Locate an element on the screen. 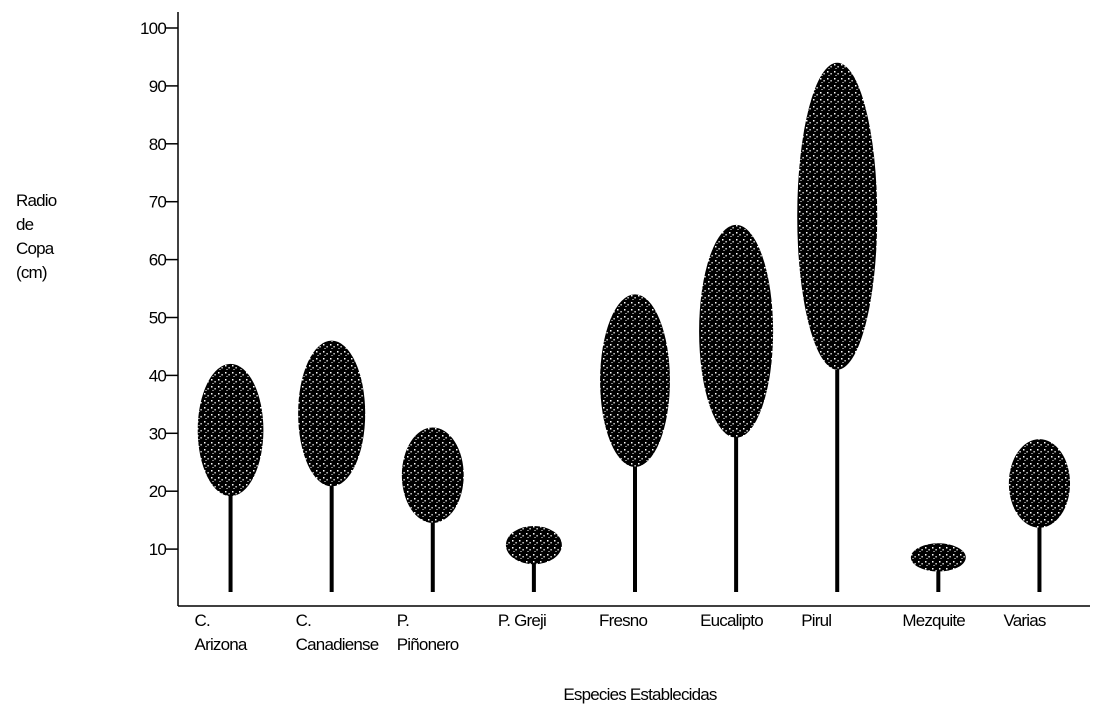 The width and height of the screenshot is (1100, 717). x-tick-label: Pirul is located at coordinates (816, 620).